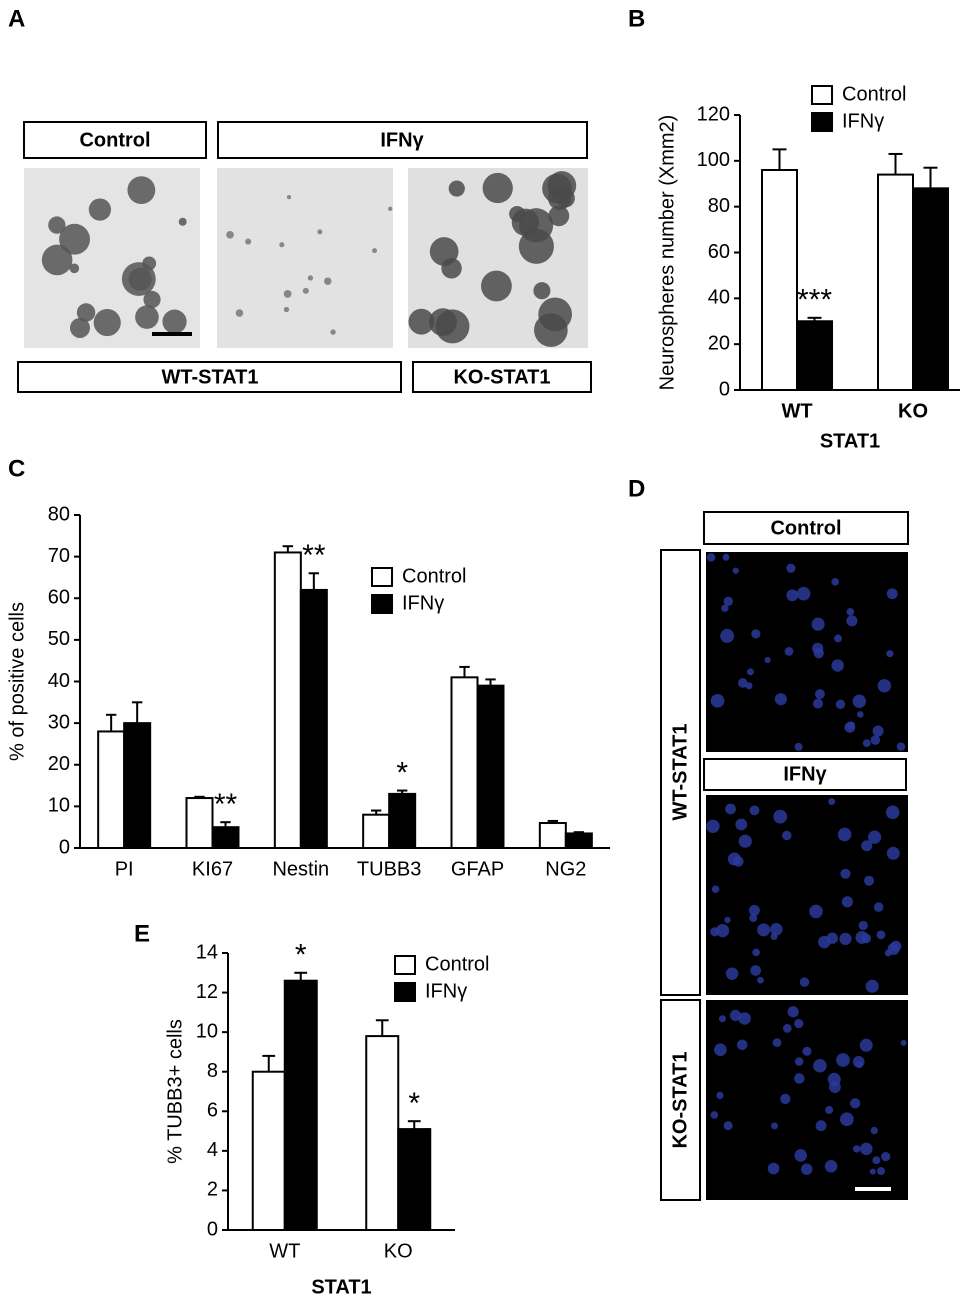 Image resolution: width=976 pixels, height=1300 pixels. Describe the element at coordinates (446, 991) in the screenshot. I see `legend-label: IFNγ` at that location.